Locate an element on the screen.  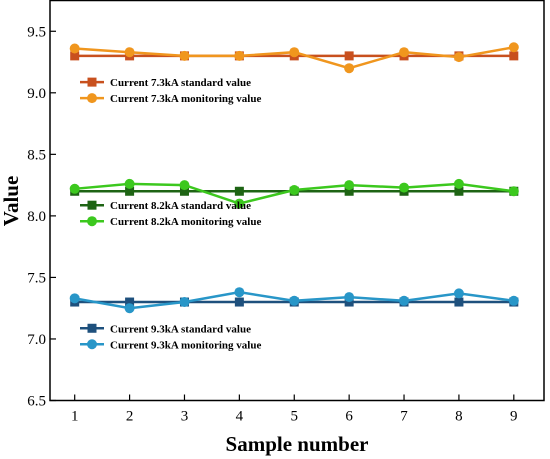
y-tick-label: 6.5 is located at coordinates (36, 402).